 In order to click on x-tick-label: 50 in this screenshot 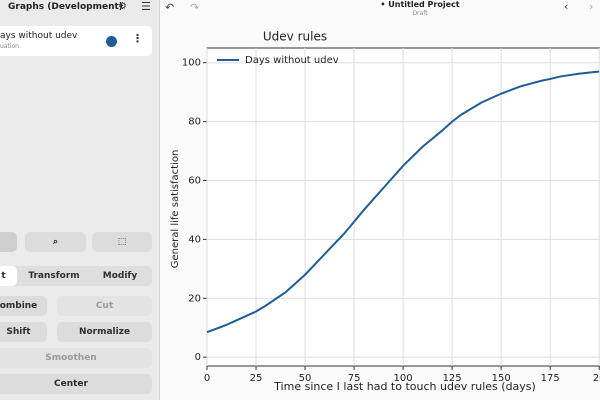, I will do `click(305, 378)`.